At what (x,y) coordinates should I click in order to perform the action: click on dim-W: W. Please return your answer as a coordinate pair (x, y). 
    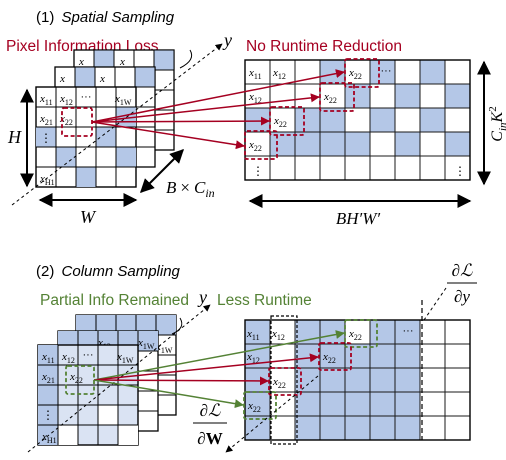
    Looking at the image, I should click on (88, 217).